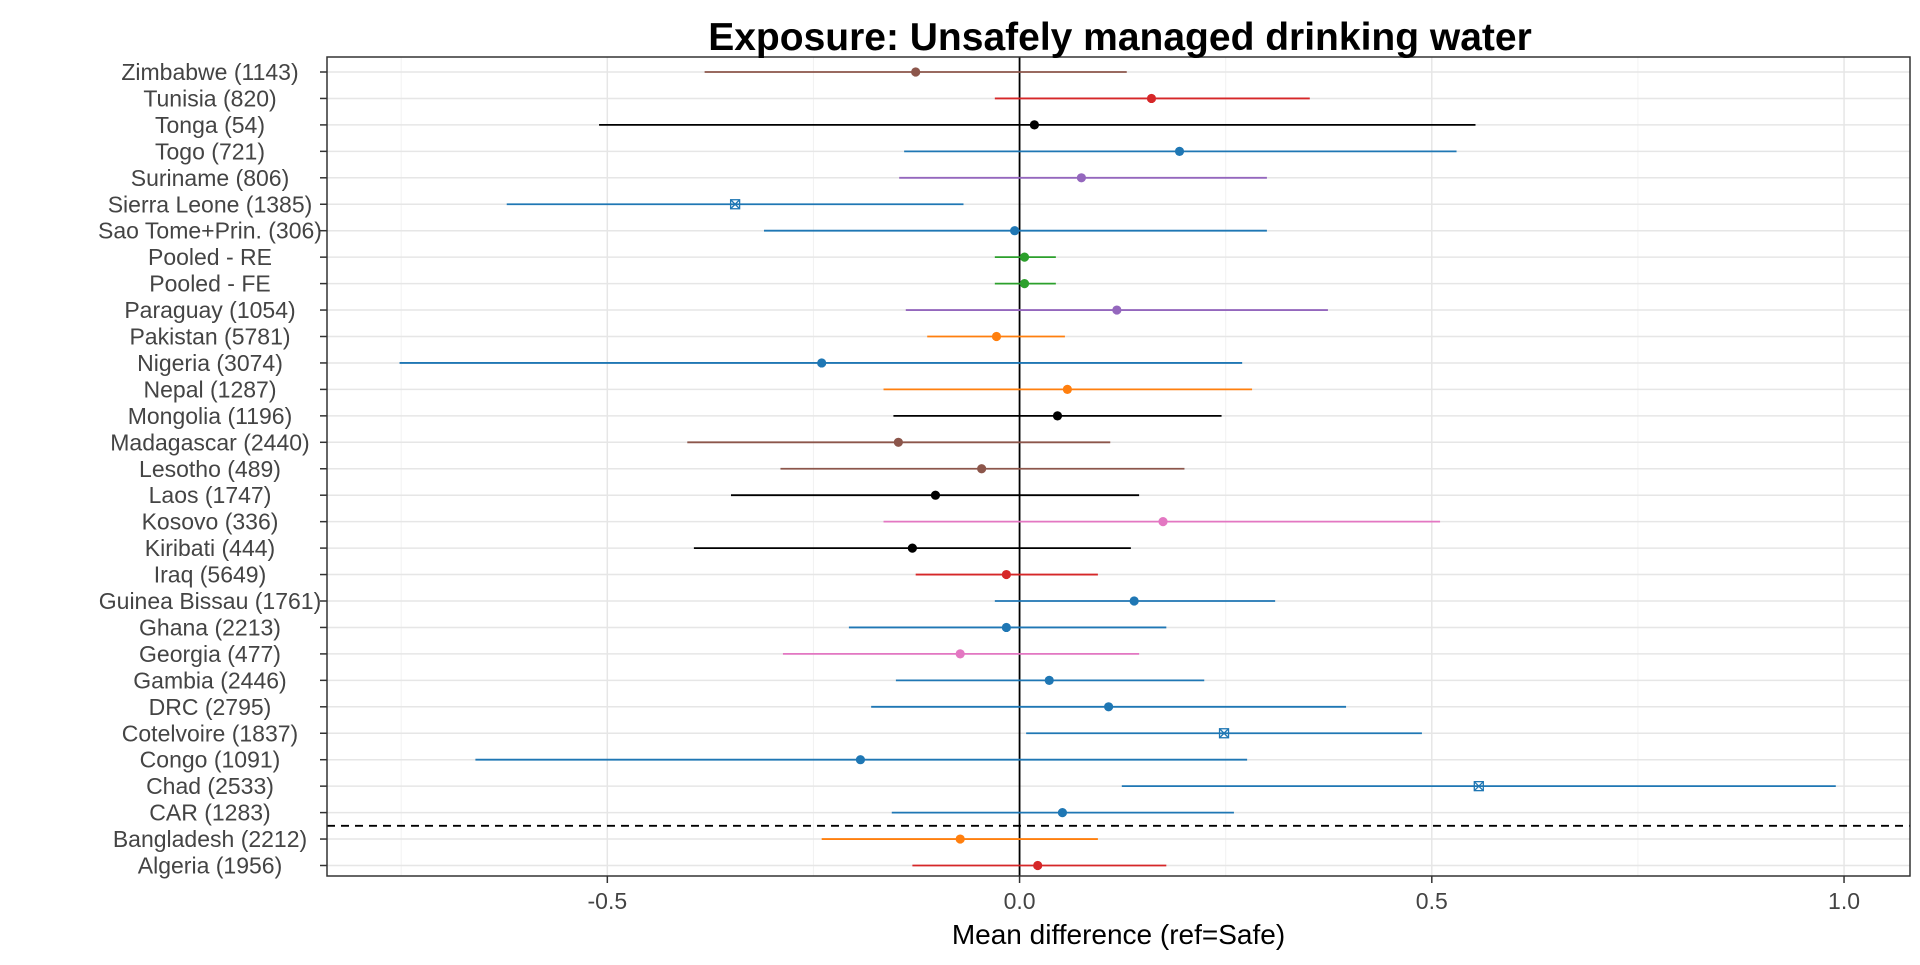  What do you see at coordinates (209, 98) in the screenshot?
I see `y-tick-label: Tunisia (820)` at bounding box center [209, 98].